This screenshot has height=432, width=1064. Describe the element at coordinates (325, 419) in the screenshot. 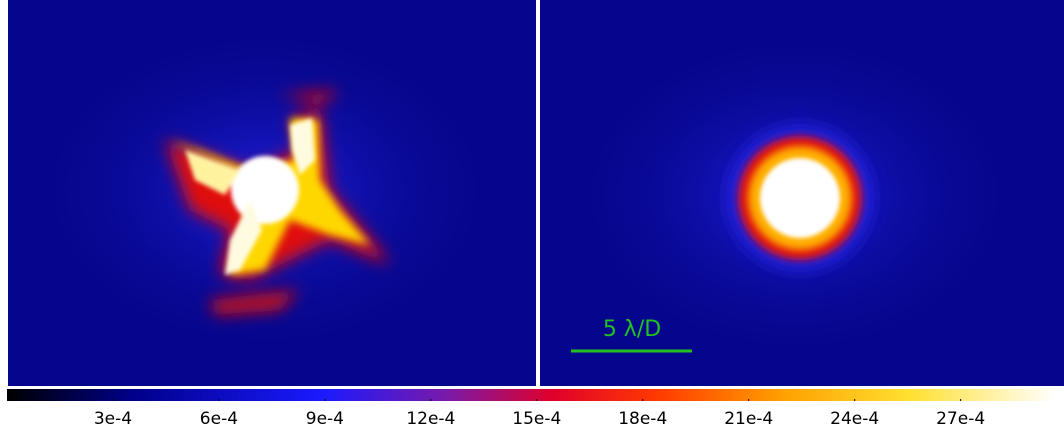

I see `colorbar-tick-label: 9e-4` at that location.